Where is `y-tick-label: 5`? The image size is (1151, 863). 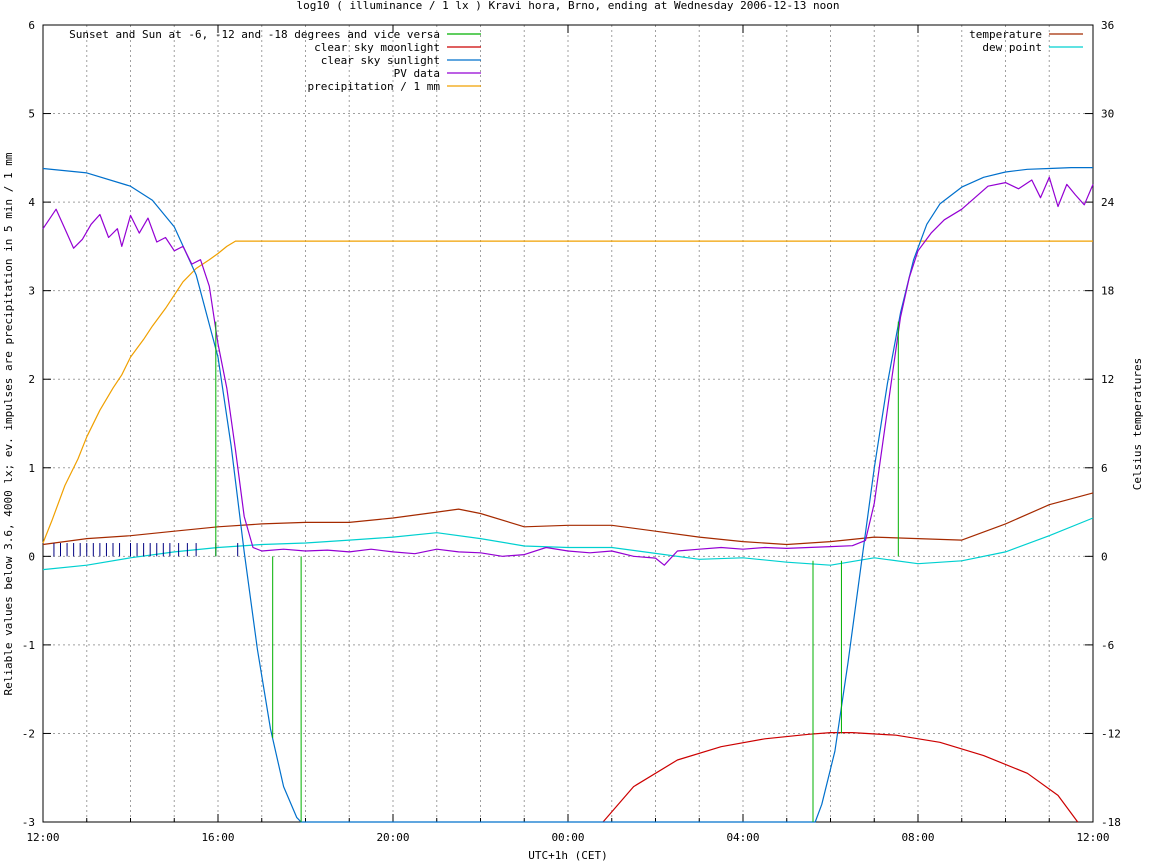 y-tick-label: 5 is located at coordinates (31, 114).